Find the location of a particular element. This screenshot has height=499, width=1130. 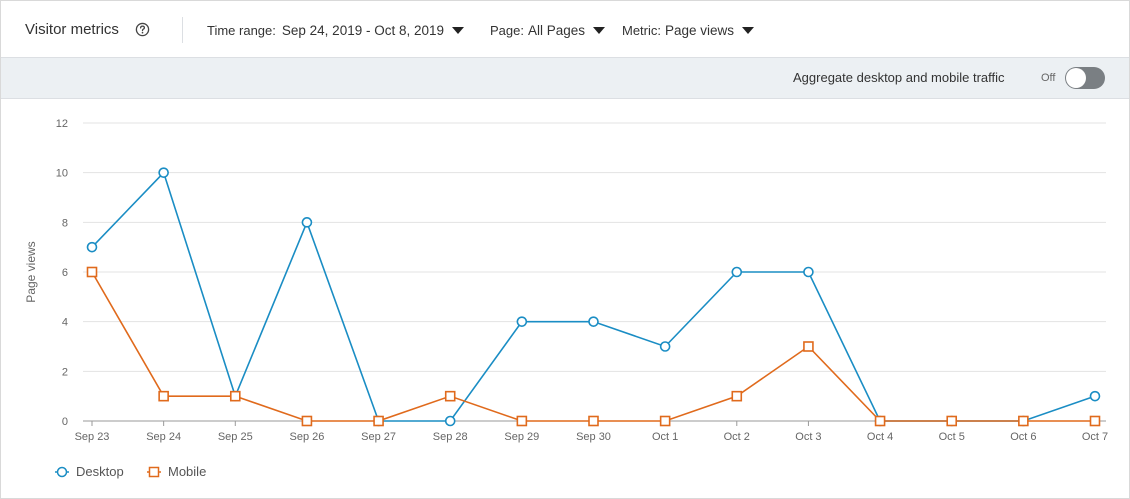

time-range-dropdown: Time range: Sep 24, 2019 - Oct 8, 2019 is located at coordinates (336, 30).